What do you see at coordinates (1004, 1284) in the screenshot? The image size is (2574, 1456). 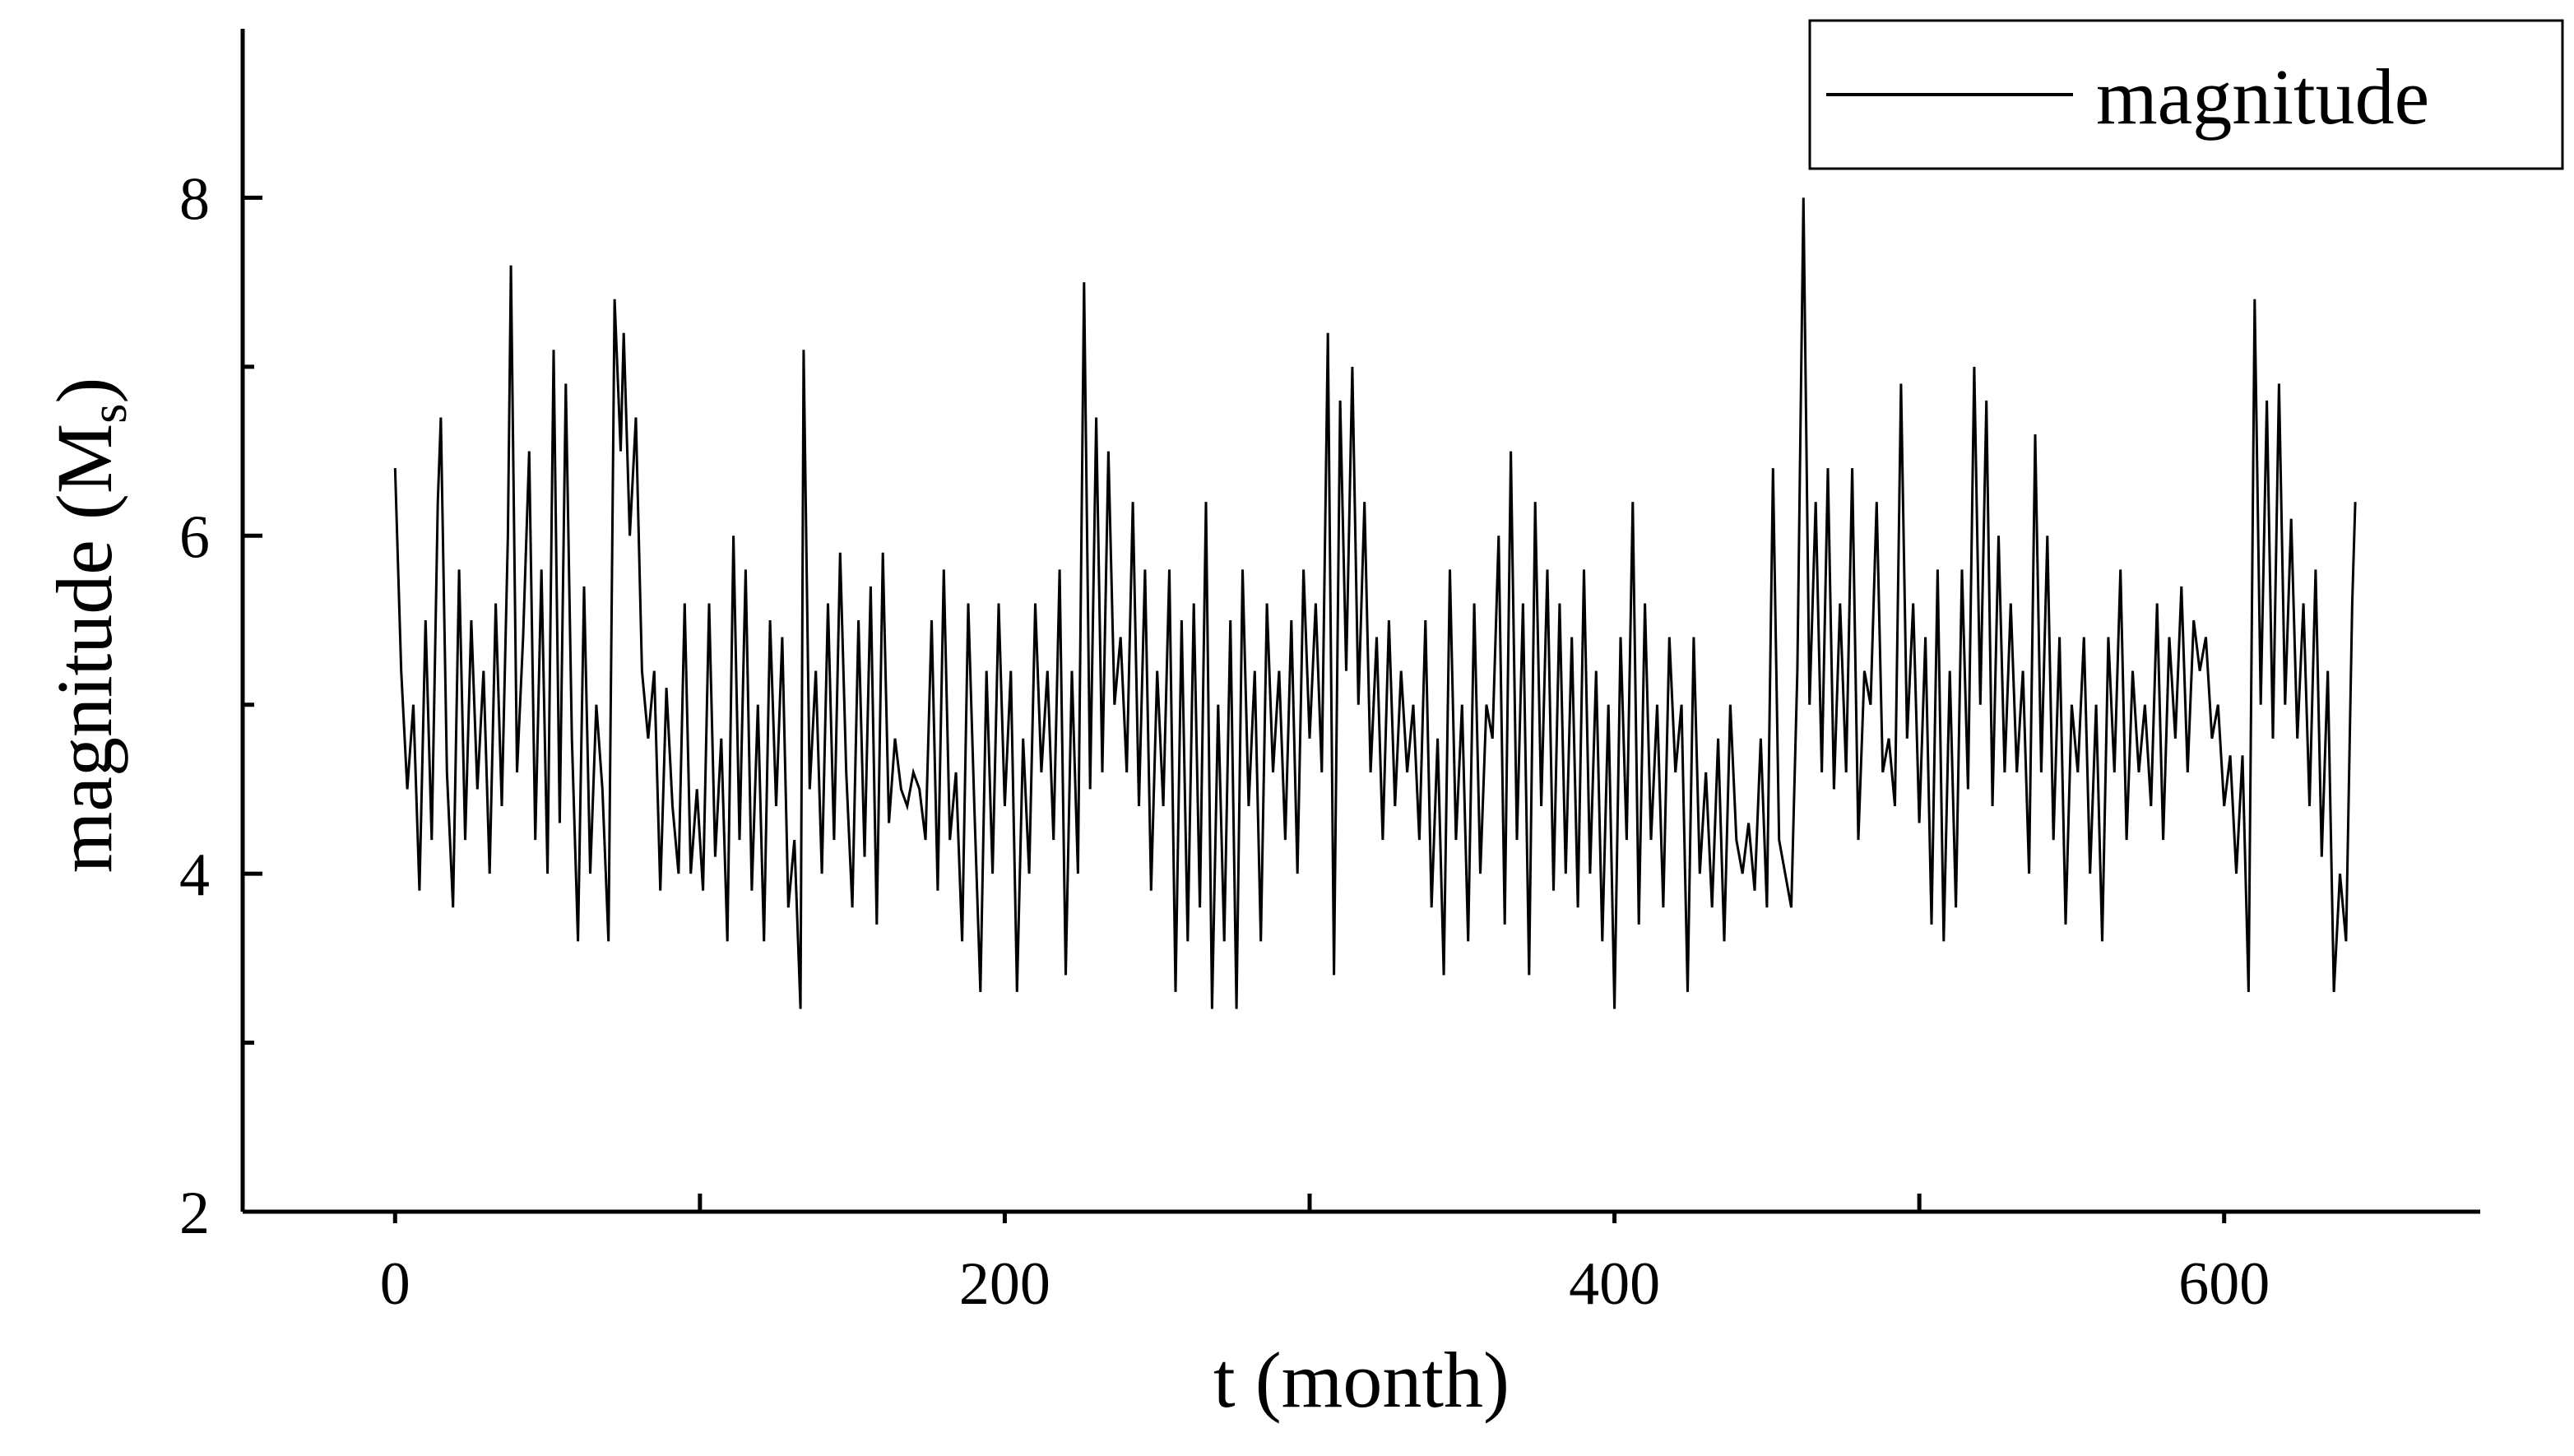 I see `x-tick-label: 200` at bounding box center [1004, 1284].